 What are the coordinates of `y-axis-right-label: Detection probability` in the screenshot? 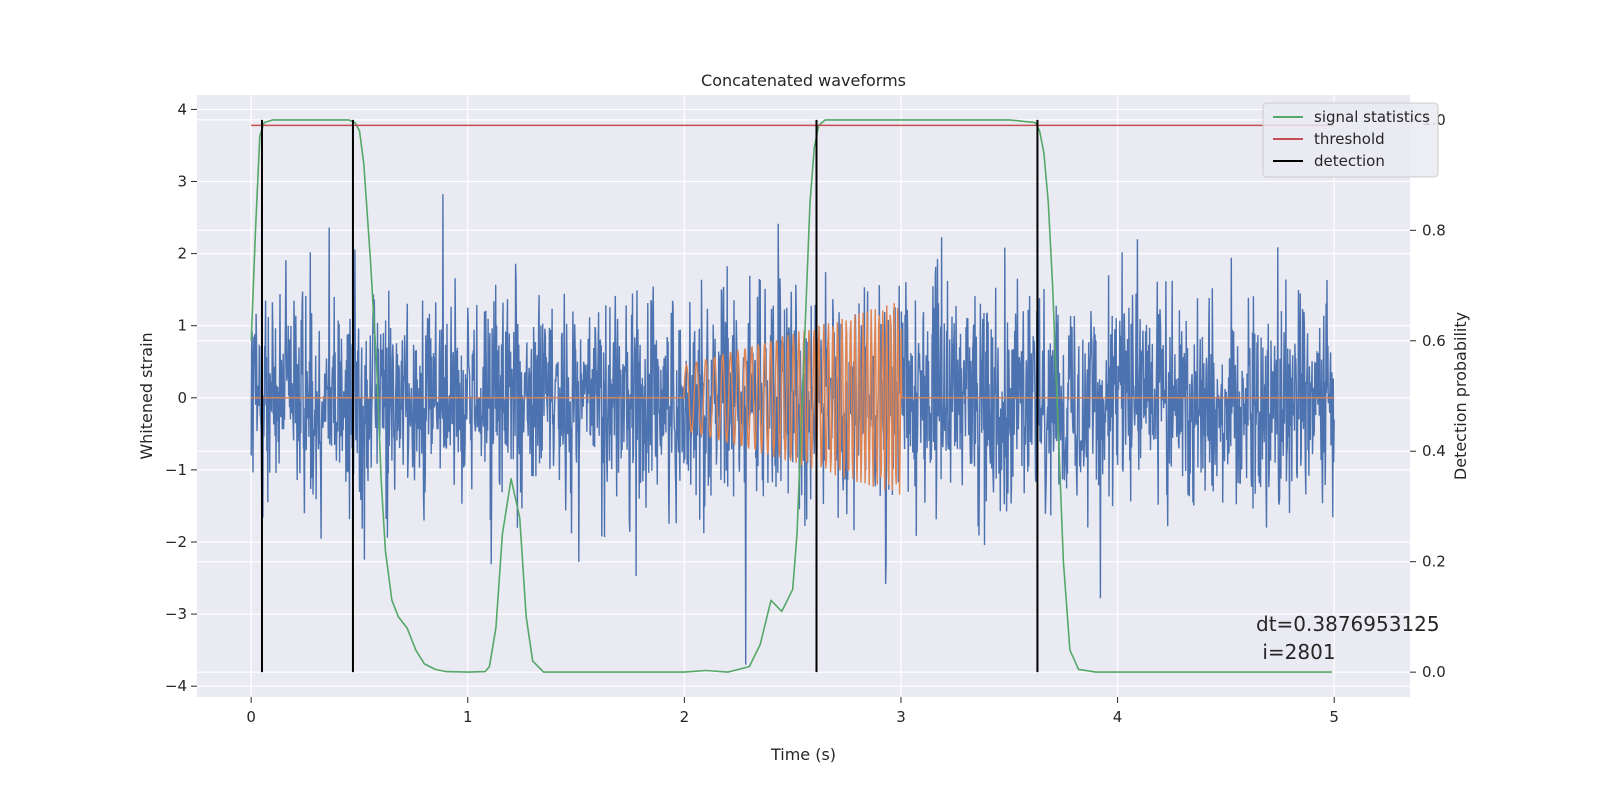 It's located at (1460, 396).